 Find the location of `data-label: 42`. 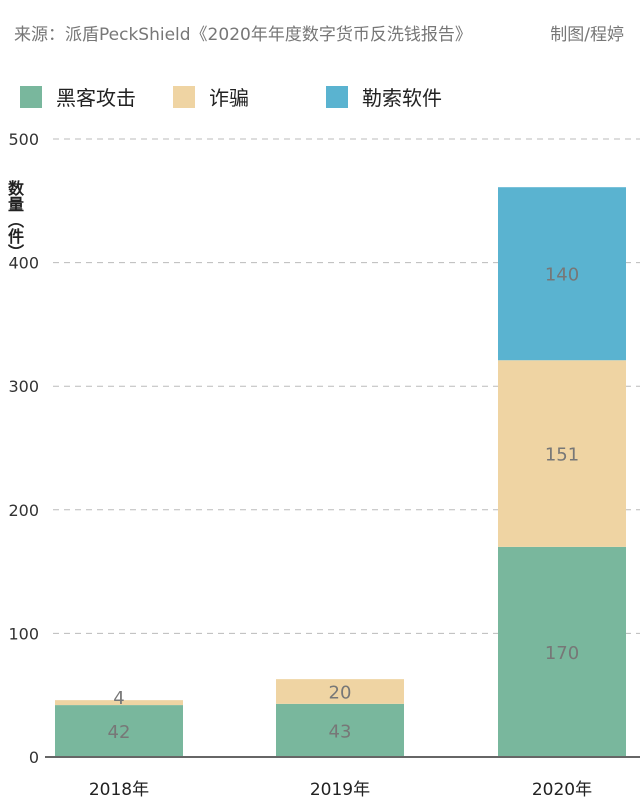

data-label: 42 is located at coordinates (119, 732).